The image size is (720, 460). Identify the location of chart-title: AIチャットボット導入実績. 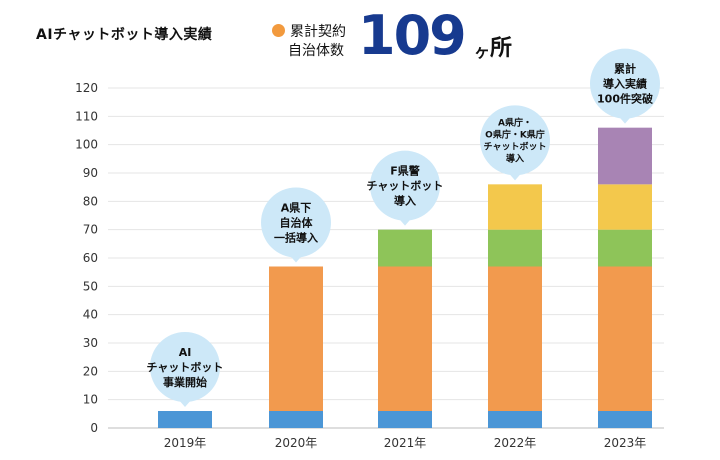
(124, 35).